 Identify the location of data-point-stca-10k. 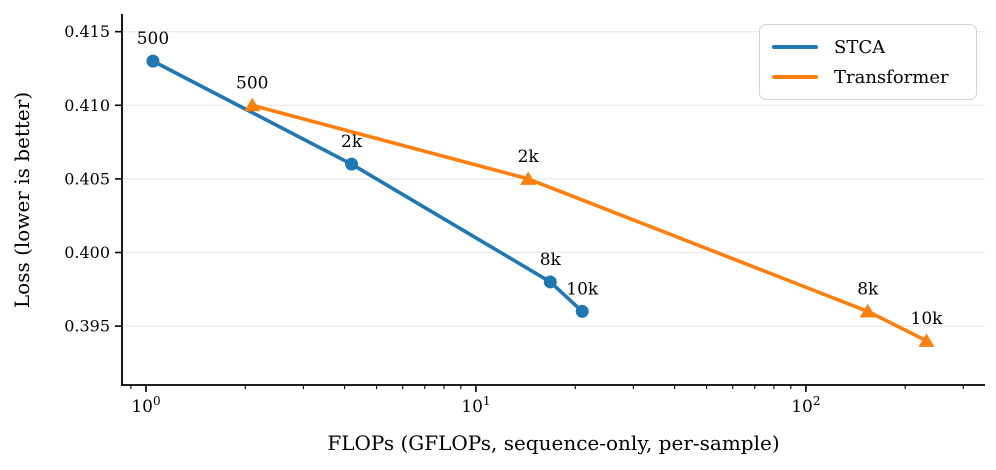
(582, 311).